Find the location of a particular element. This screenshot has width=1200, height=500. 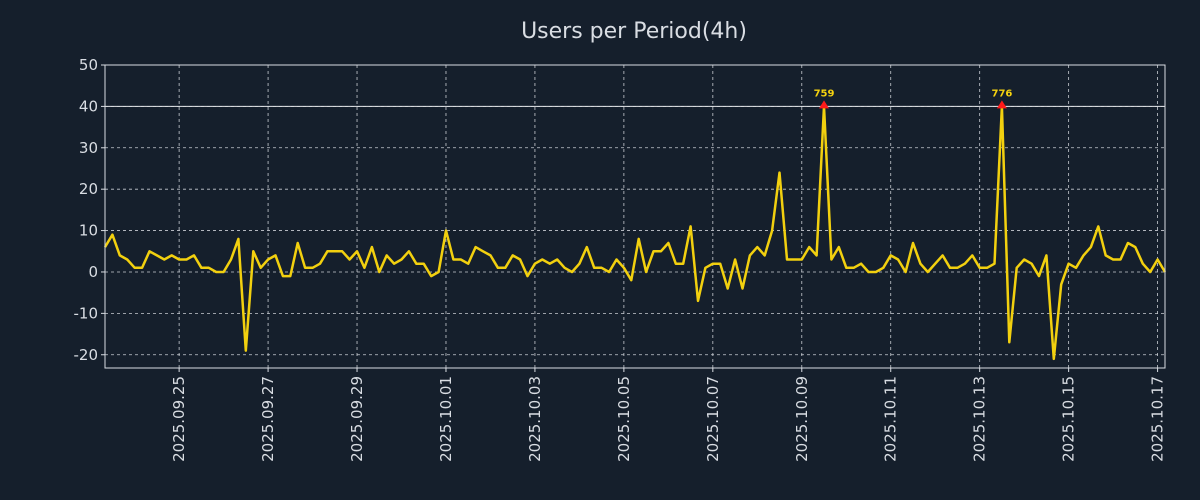

x-tick-label: 2025.10.13 is located at coordinates (980, 419).